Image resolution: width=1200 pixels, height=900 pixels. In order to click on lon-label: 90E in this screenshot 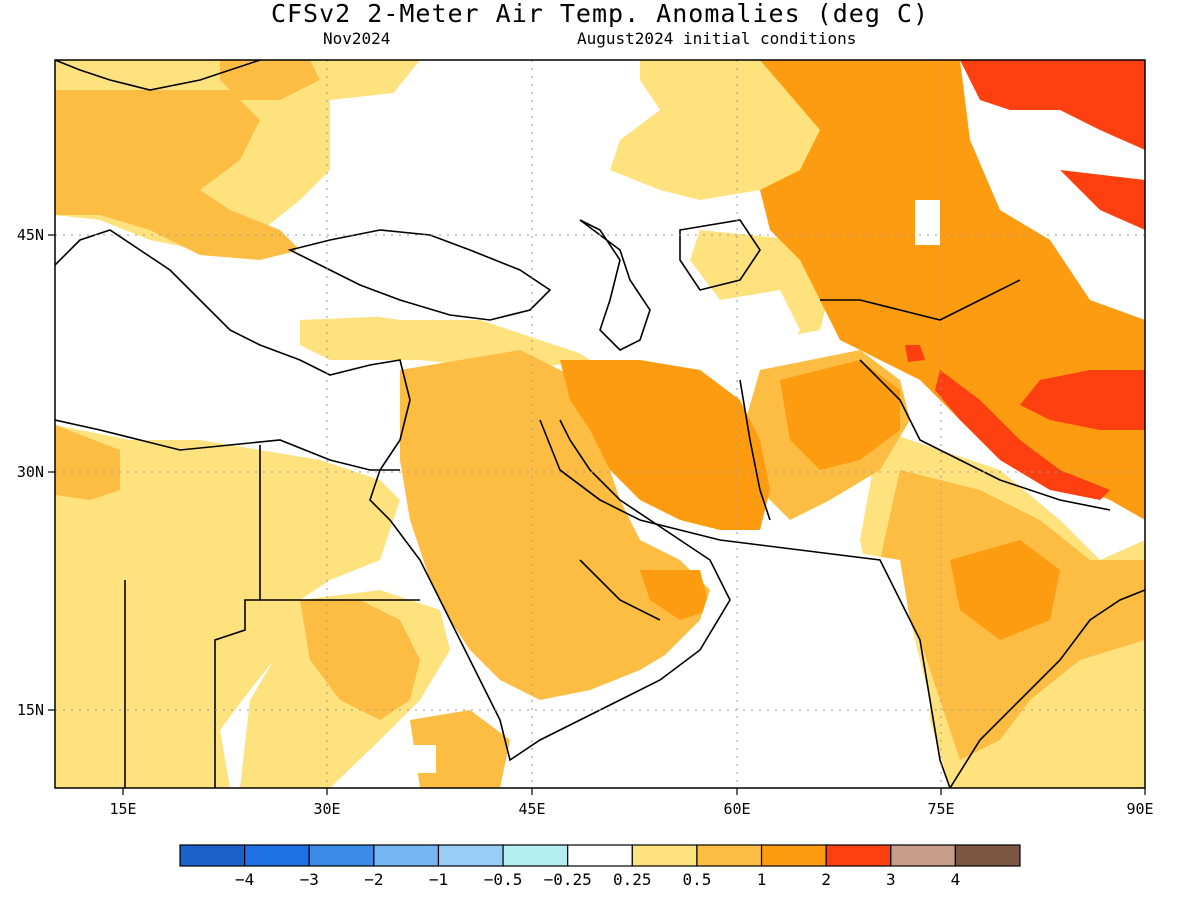, I will do `click(1139, 809)`.